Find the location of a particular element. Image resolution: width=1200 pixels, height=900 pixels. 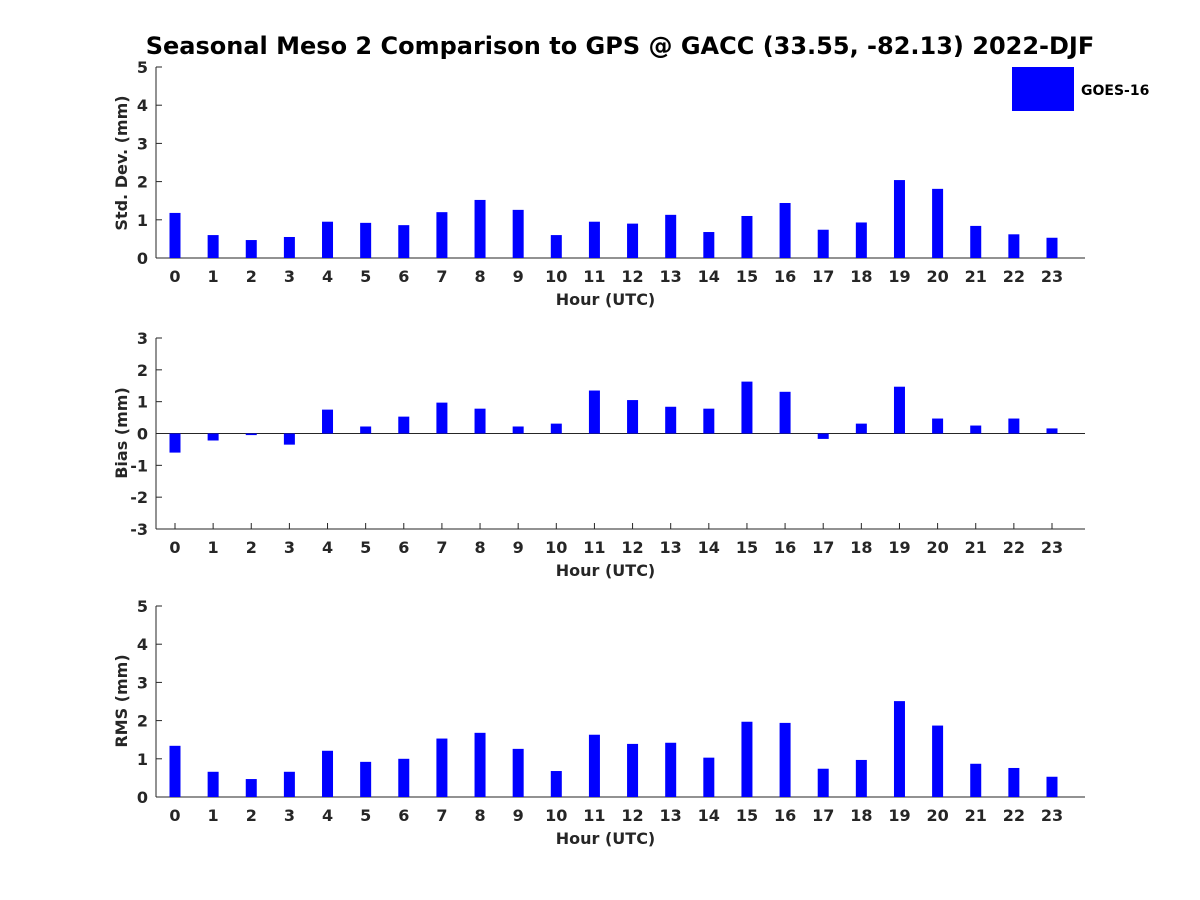

x-tick-label: 9 is located at coordinates (518, 276).